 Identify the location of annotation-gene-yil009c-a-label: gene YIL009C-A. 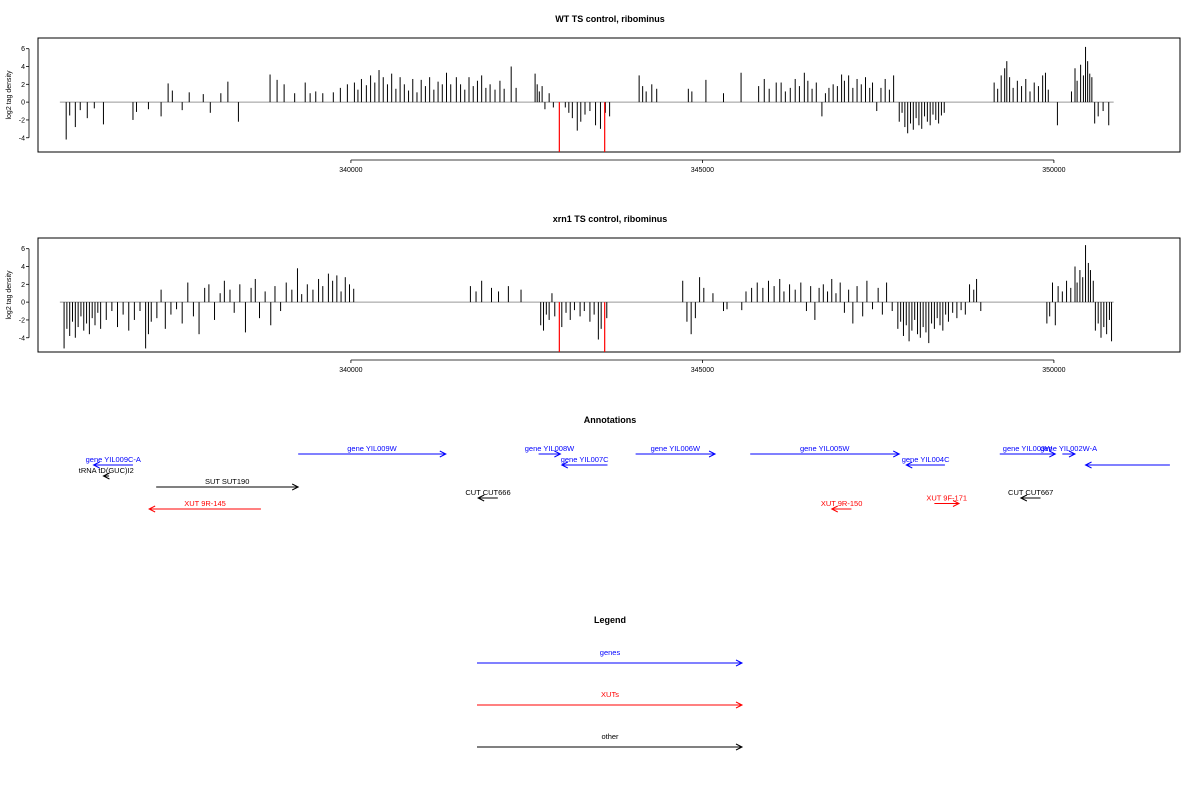
(113, 459).